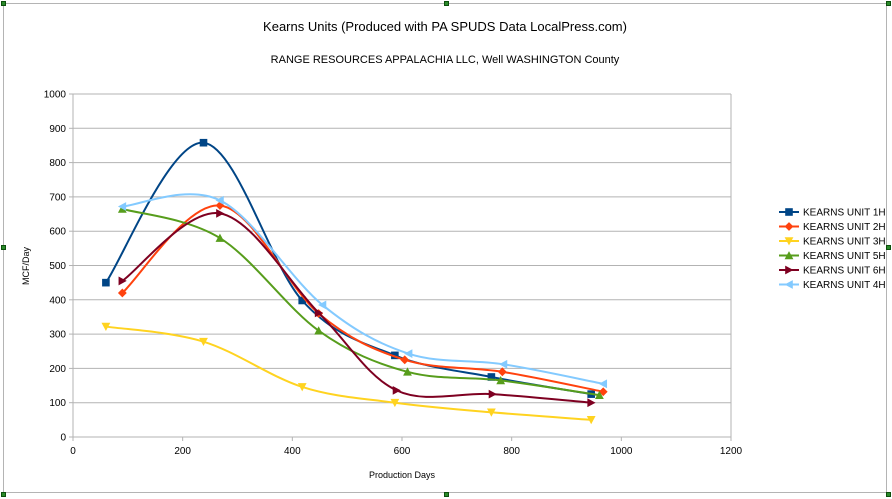 This screenshot has height=499, width=892. I want to click on resize-handle-bottom-right, so click(888, 494).